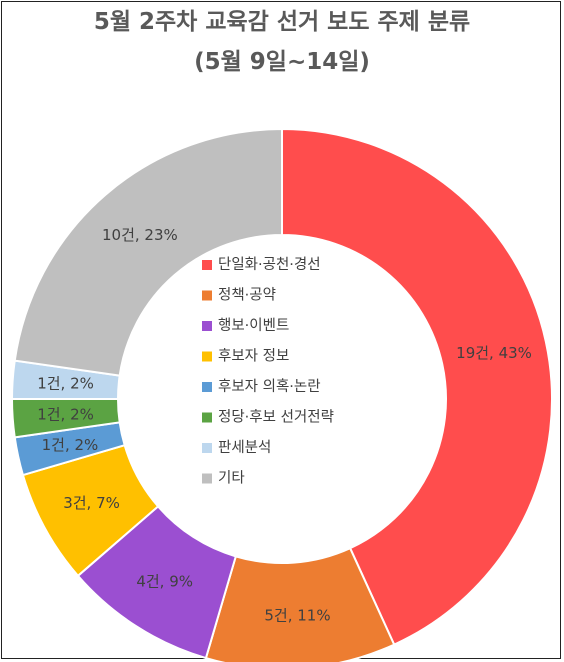  Describe the element at coordinates (269, 264) in the screenshot. I see `legend-label-1: 단일화·공천·경선` at that location.